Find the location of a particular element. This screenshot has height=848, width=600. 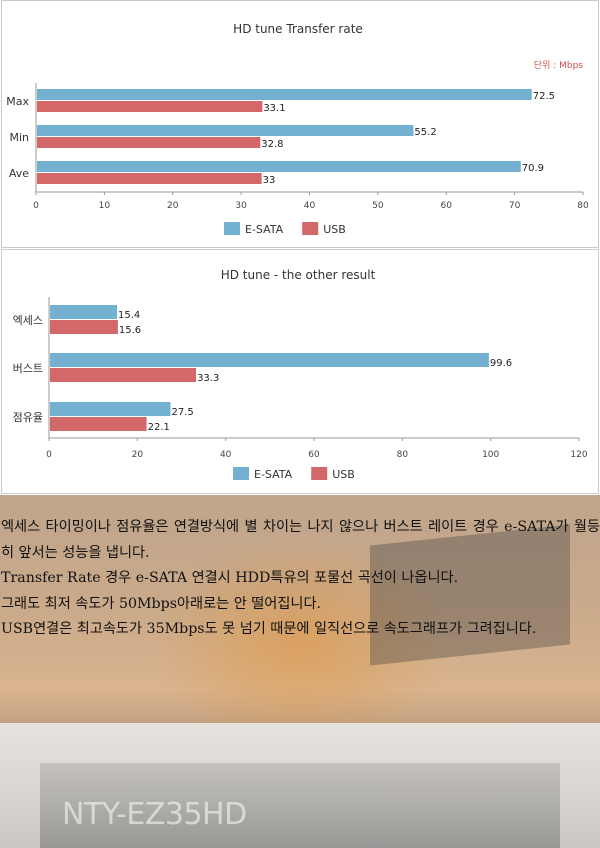

article-paragraph: 그래도 최저 속도가 50Mbps아래로는 안 떨어집니다. is located at coordinates (161, 603).